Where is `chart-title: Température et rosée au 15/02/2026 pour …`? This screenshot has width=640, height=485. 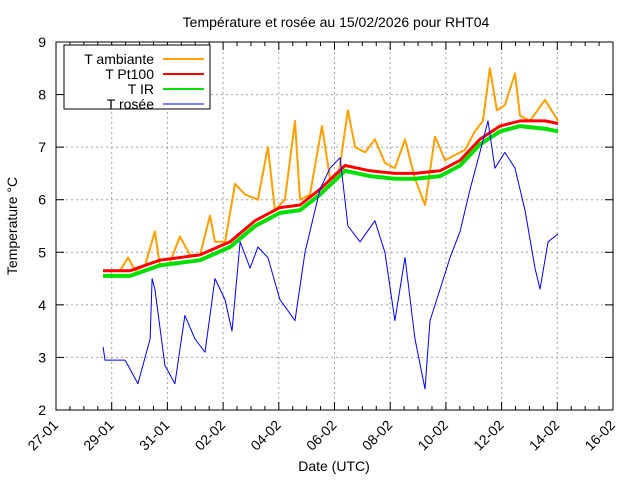 chart-title: Température et rosée au 15/02/2026 pour … is located at coordinates (336, 22).